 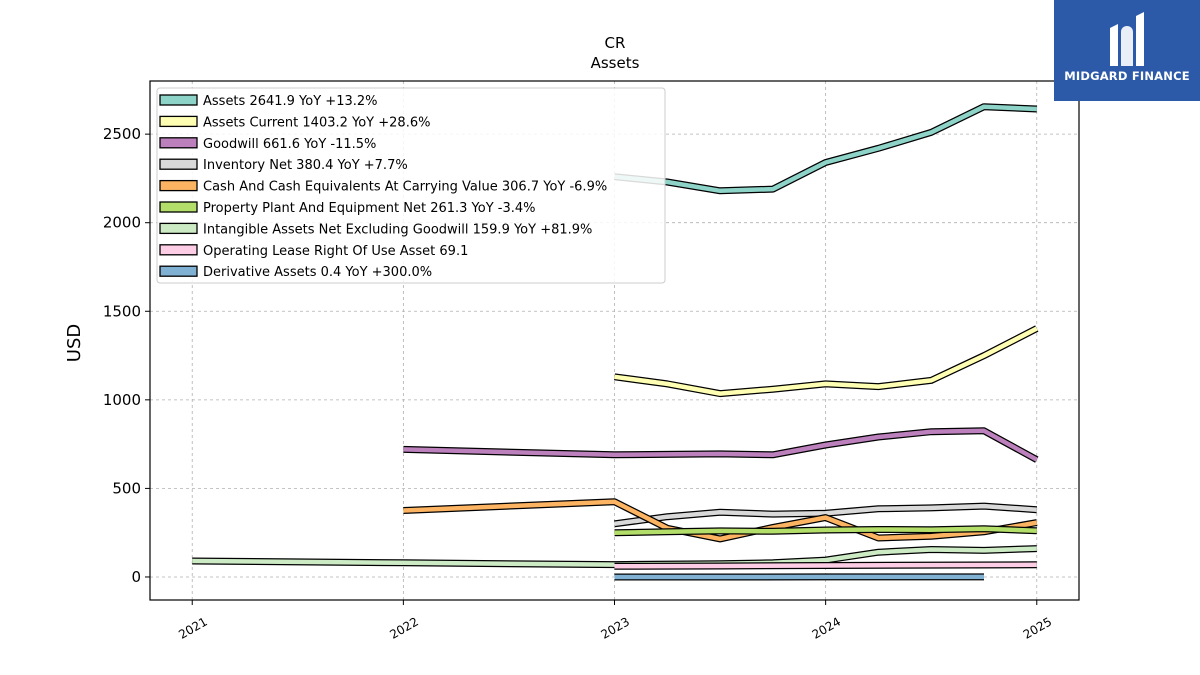 I want to click on y-tick-label: 1500, so click(x=122, y=311).